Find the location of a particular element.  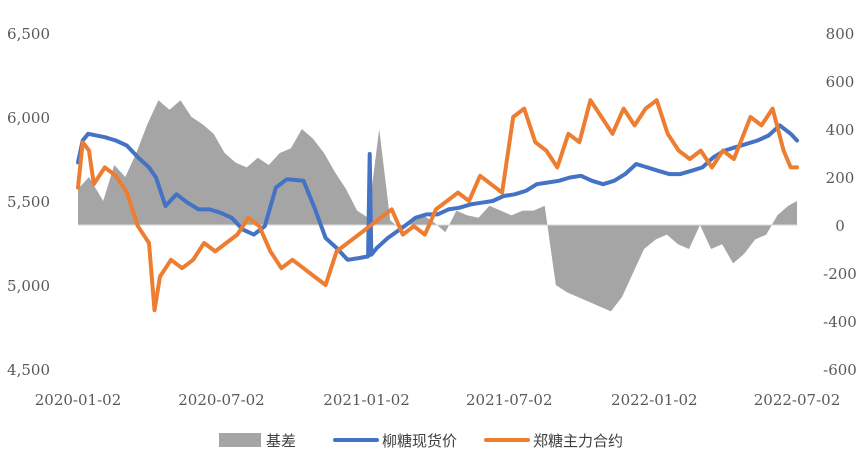

legend-swatch-basis is located at coordinates (240, 440).